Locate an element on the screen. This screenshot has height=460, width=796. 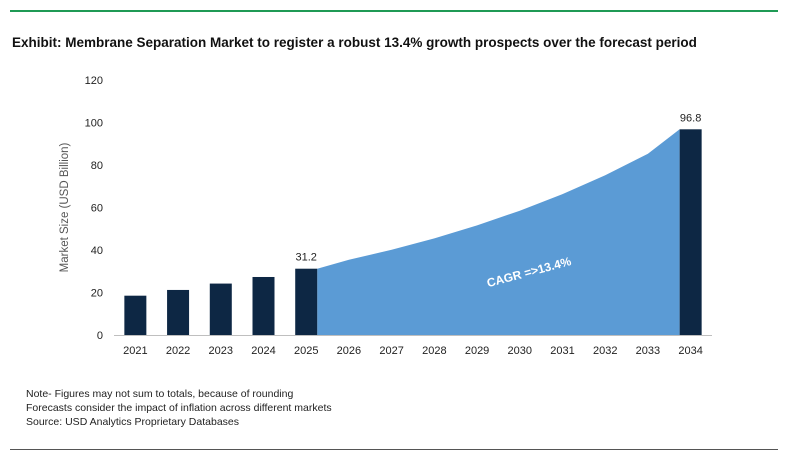
data-label-2034: 96.8 is located at coordinates (690, 118).